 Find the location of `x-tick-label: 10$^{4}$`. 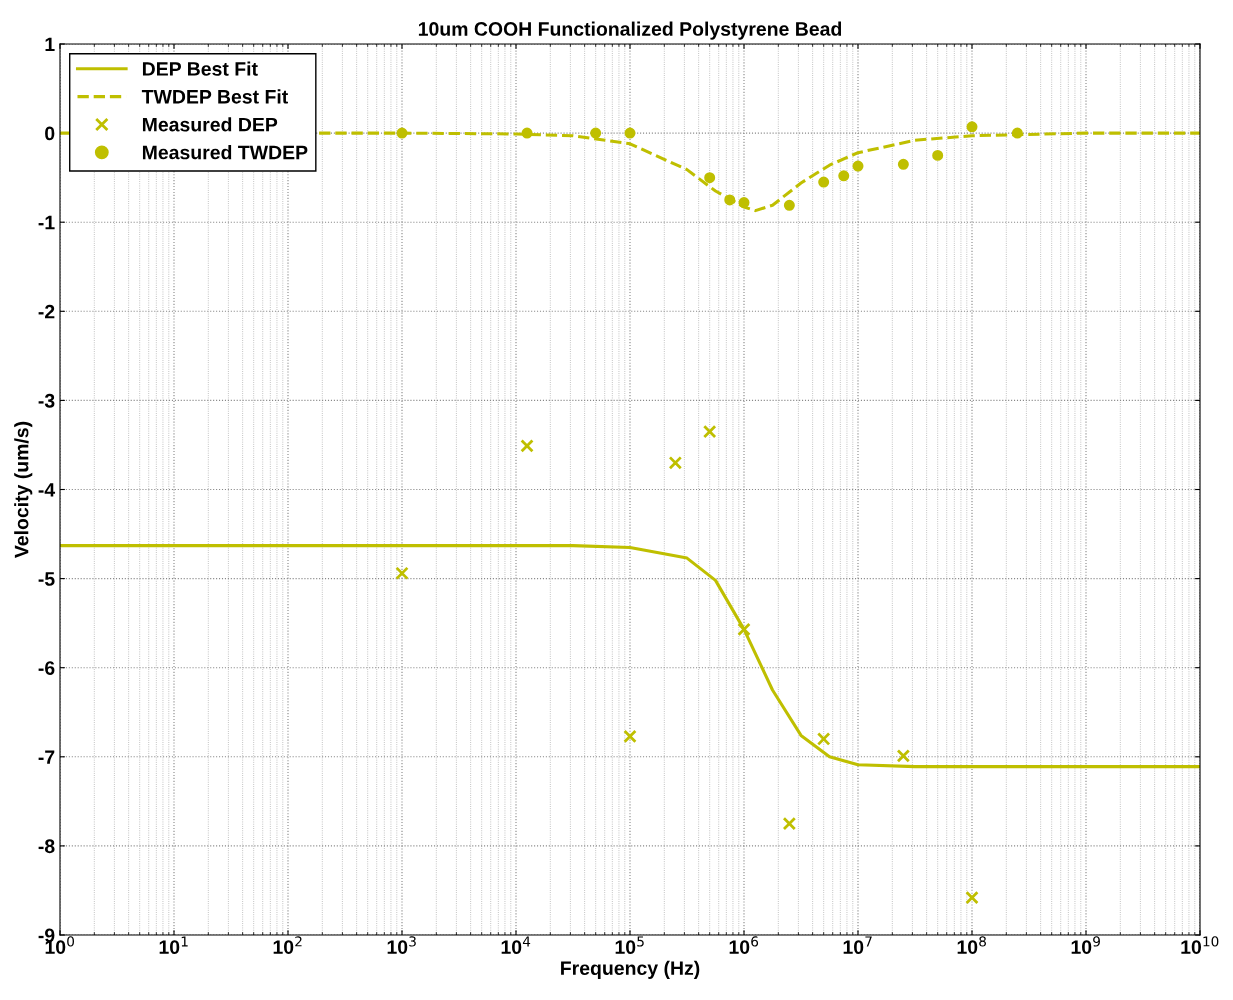

x-tick-label: 10$^{4}$ is located at coordinates (516, 945).